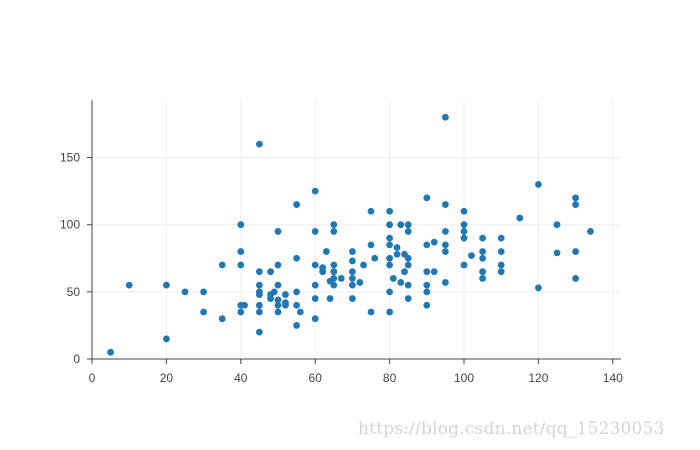  What do you see at coordinates (613, 378) in the screenshot?
I see `x-tick-label: 140` at bounding box center [613, 378].